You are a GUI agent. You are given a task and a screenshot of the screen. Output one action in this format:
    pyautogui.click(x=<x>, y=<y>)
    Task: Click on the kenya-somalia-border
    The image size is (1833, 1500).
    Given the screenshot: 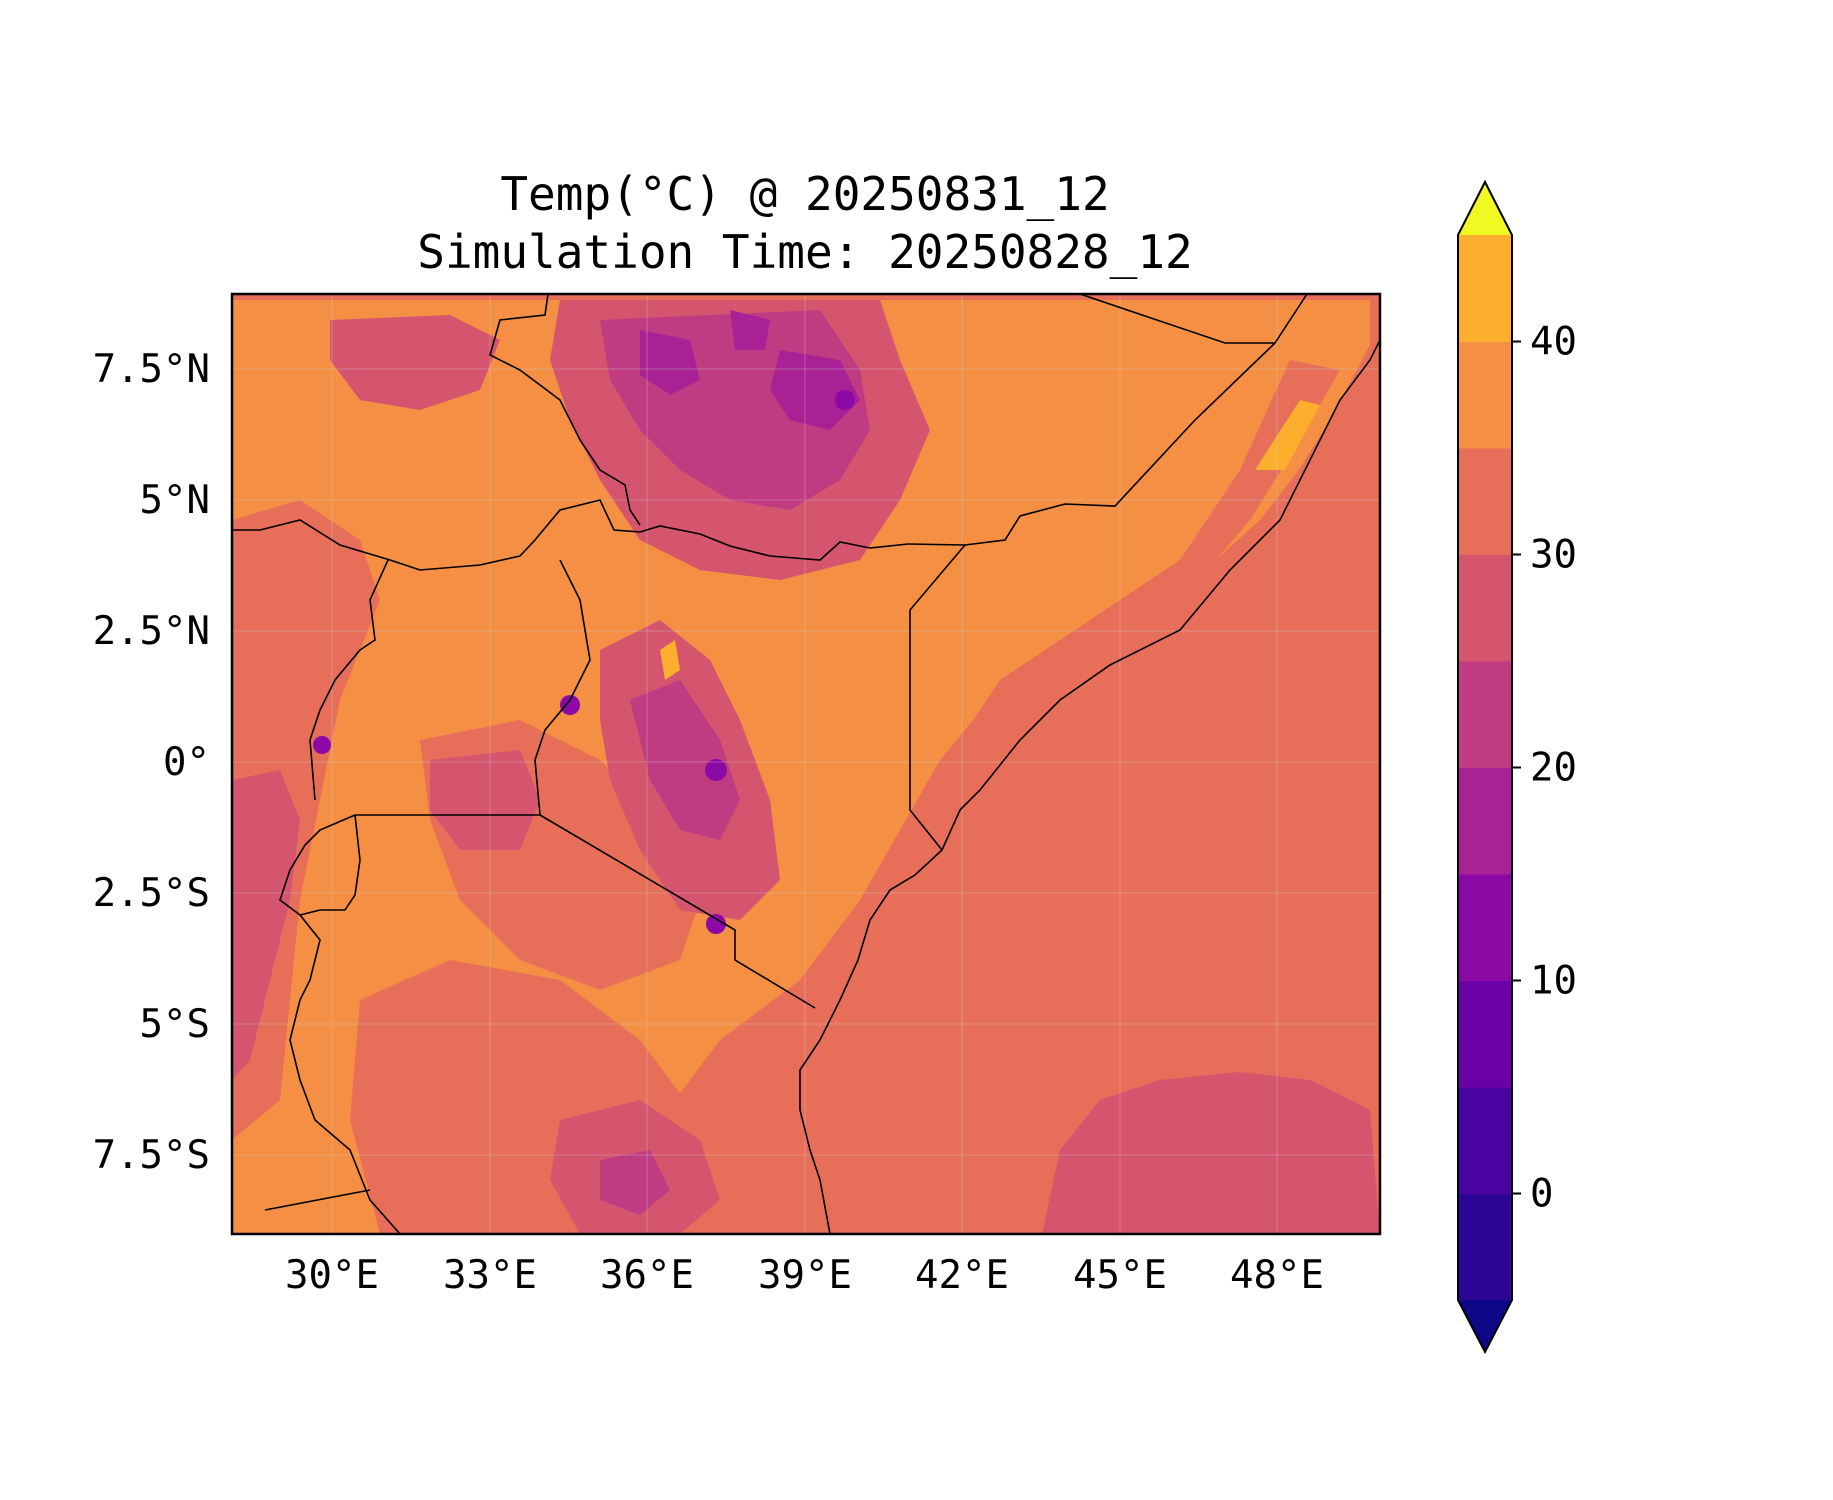 What is the action you would take?
    pyautogui.click(x=937, y=697)
    